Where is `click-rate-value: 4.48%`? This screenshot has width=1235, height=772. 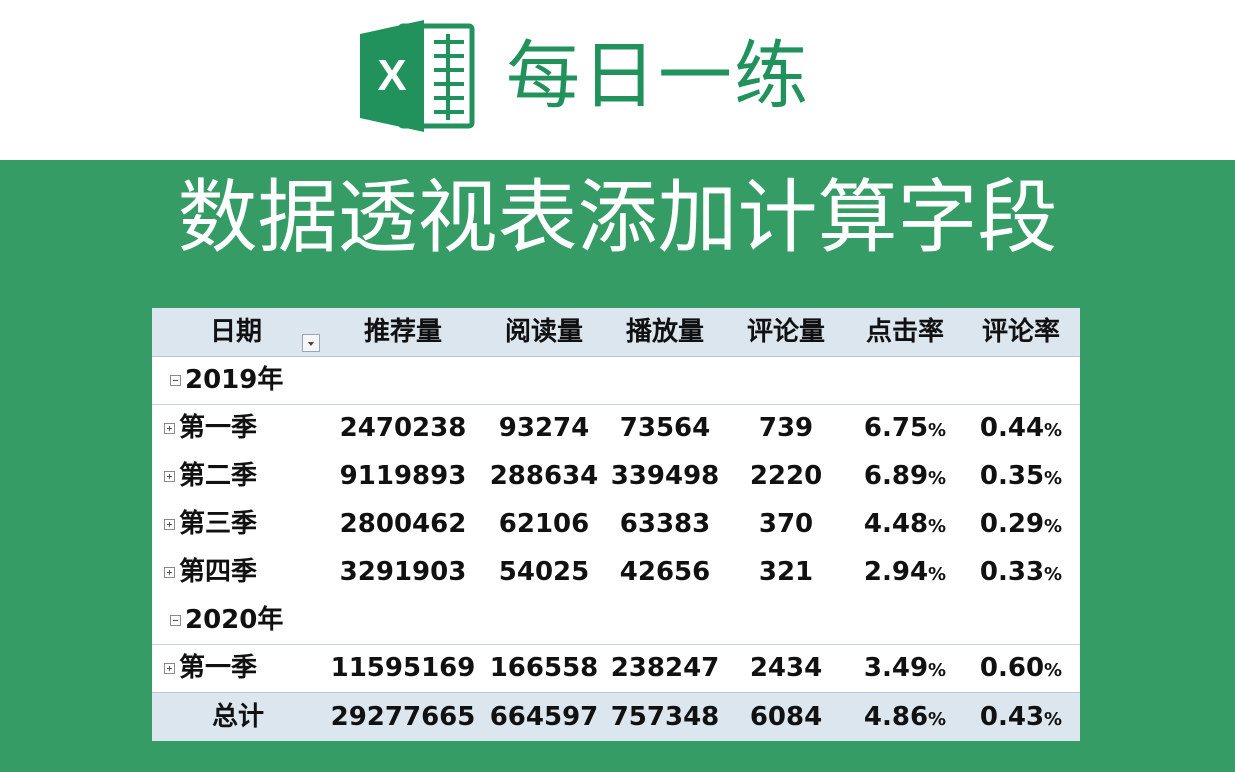 click-rate-value: 4.48% is located at coordinates (905, 524).